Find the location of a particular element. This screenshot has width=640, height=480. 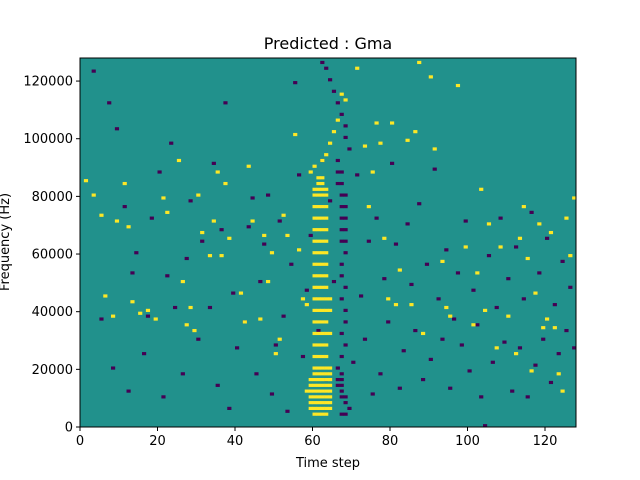

y-tick-label: 120000 is located at coordinates (48, 82).